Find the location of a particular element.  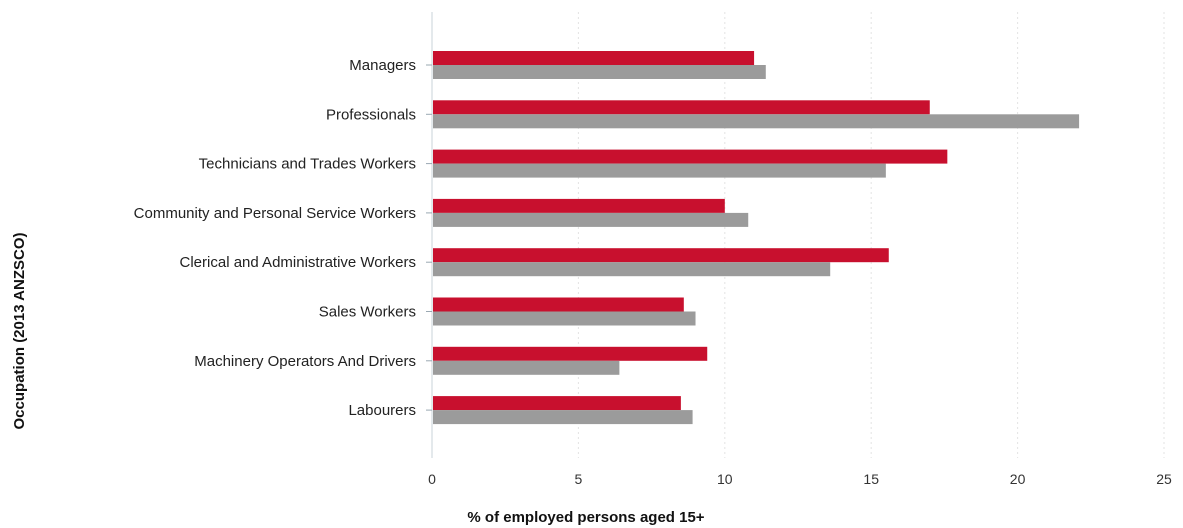

category-label: Technicians and Trades Workers is located at coordinates (307, 164).